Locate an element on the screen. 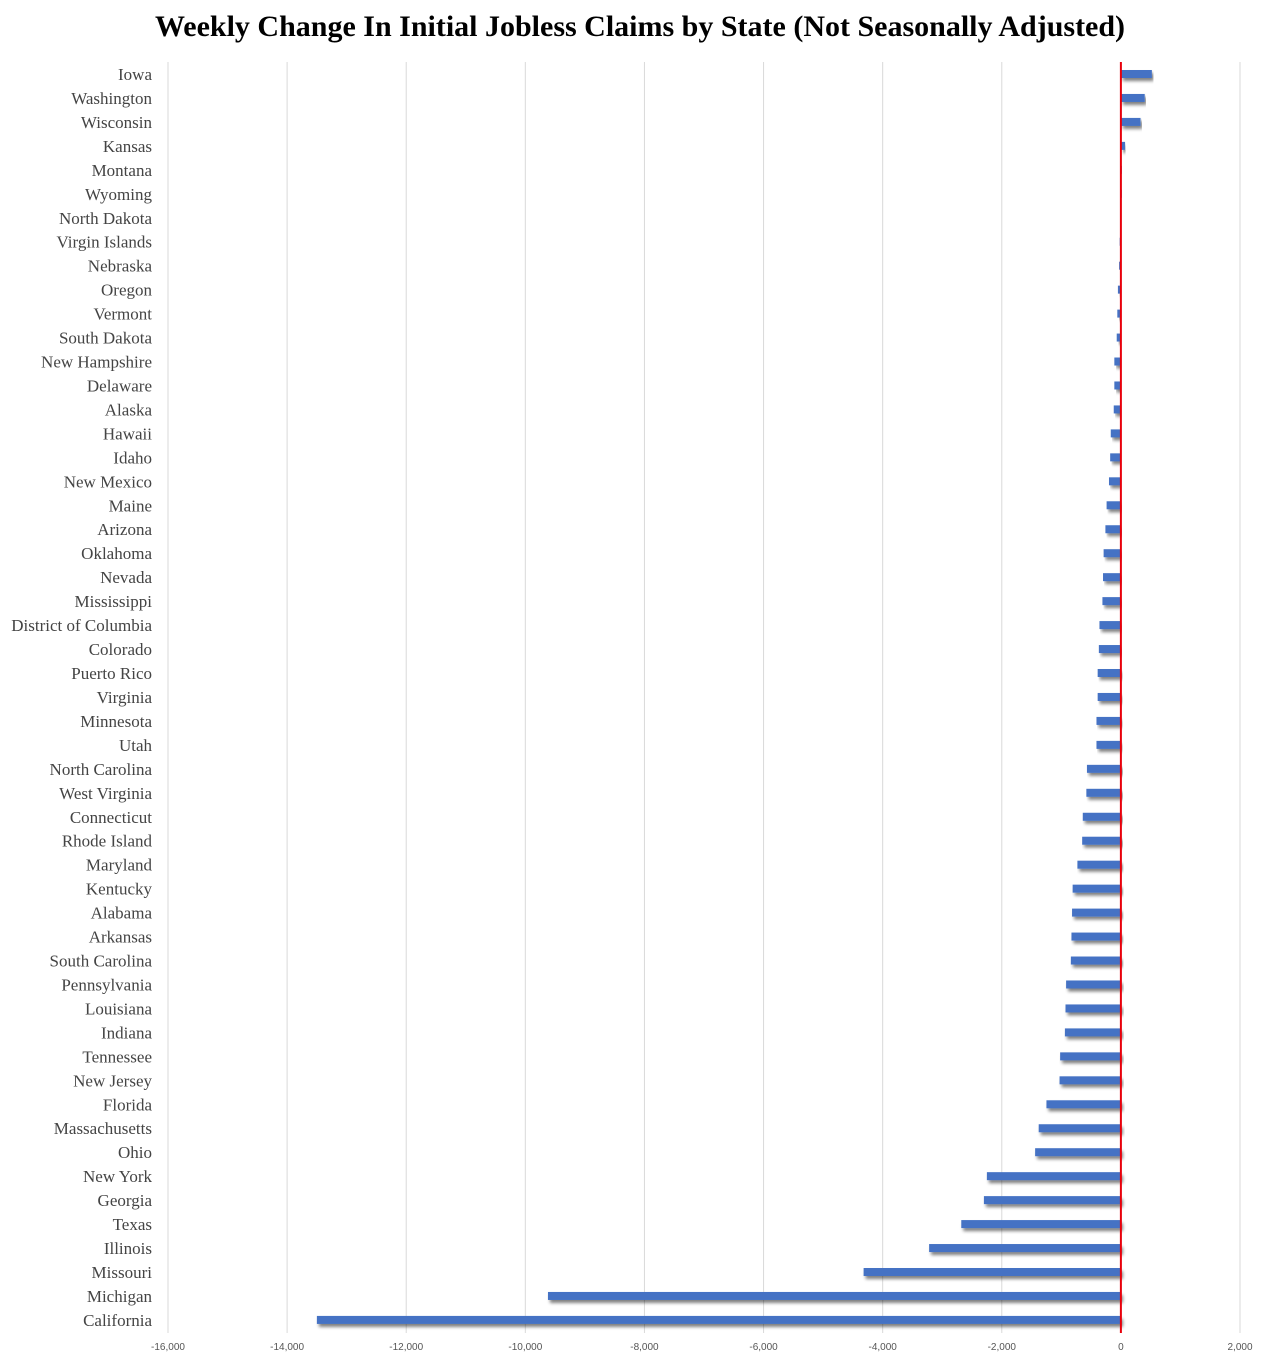  x-tick-label: -10,000 is located at coordinates (525, 1347).